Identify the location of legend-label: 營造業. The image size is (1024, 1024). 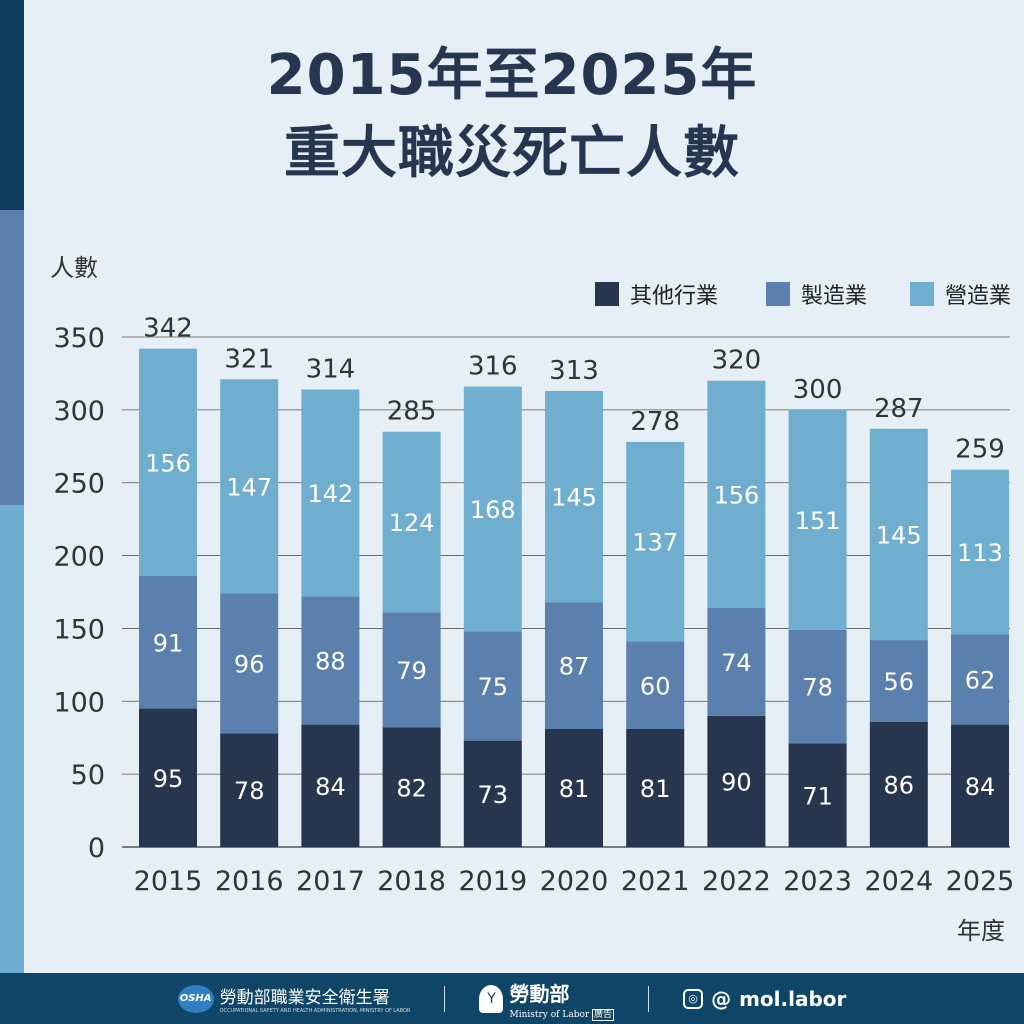
(978, 296).